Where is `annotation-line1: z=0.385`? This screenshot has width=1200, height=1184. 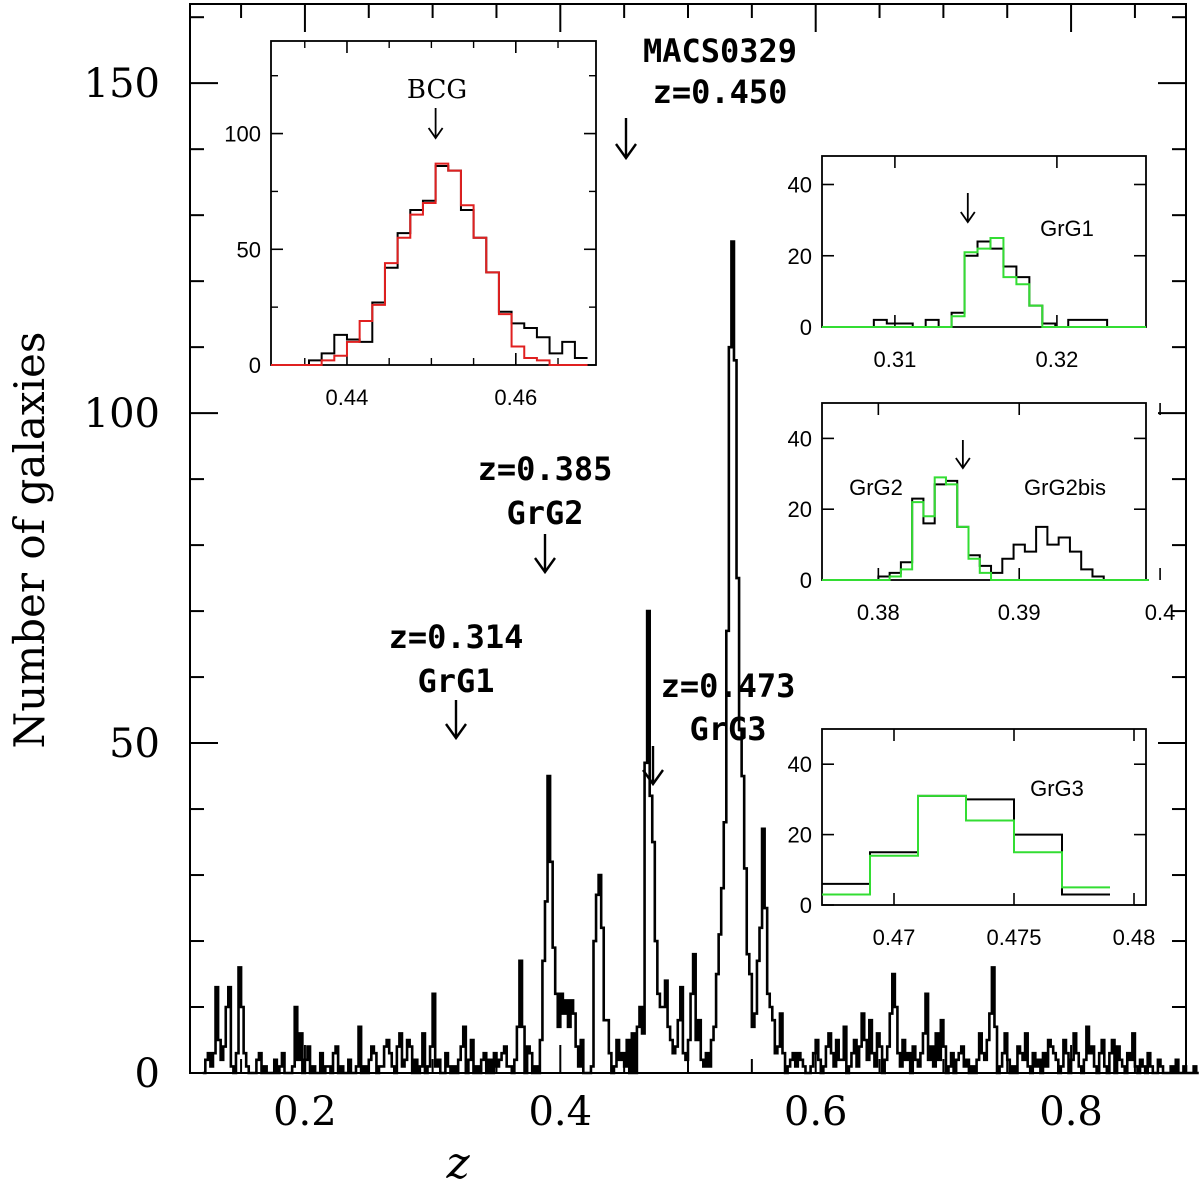
annotation-line1: z=0.385 is located at coordinates (545, 469).